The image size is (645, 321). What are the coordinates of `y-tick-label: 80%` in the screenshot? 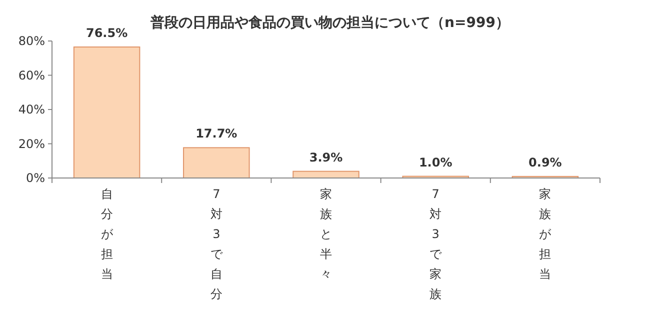 It's located at (31, 41).